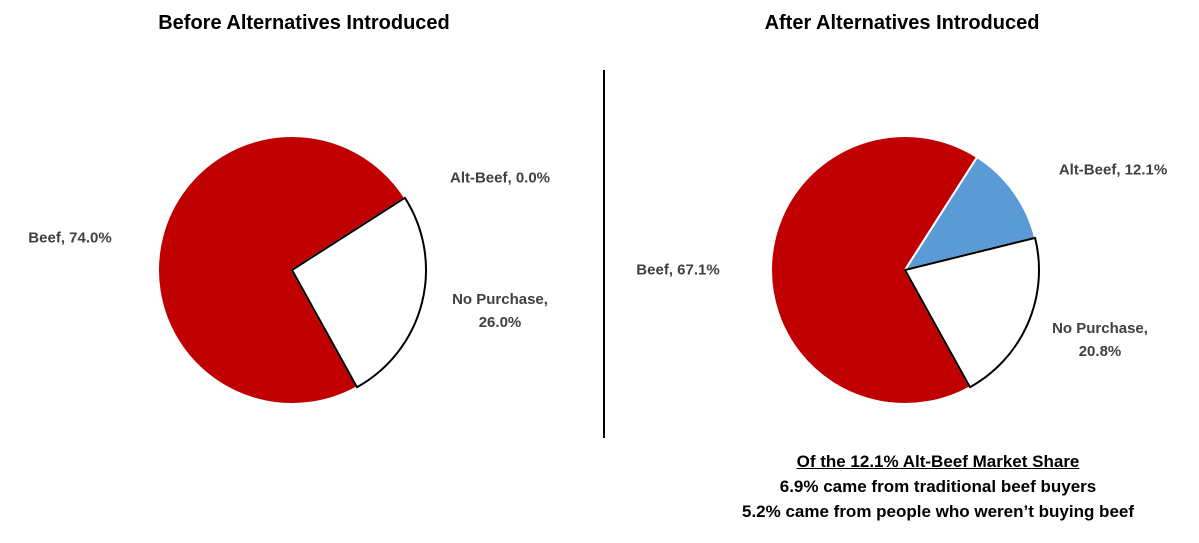 The image size is (1199, 543). I want to click on annotation: 6.9% came from traditional beef buyers, so click(938, 486).